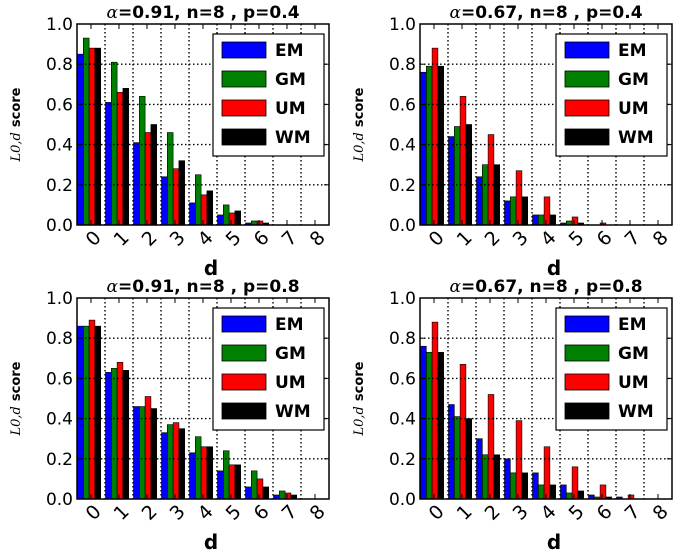 This screenshot has width=682, height=557. Describe the element at coordinates (587, 79) in the screenshot. I see `legend-swatch-gm` at that location.